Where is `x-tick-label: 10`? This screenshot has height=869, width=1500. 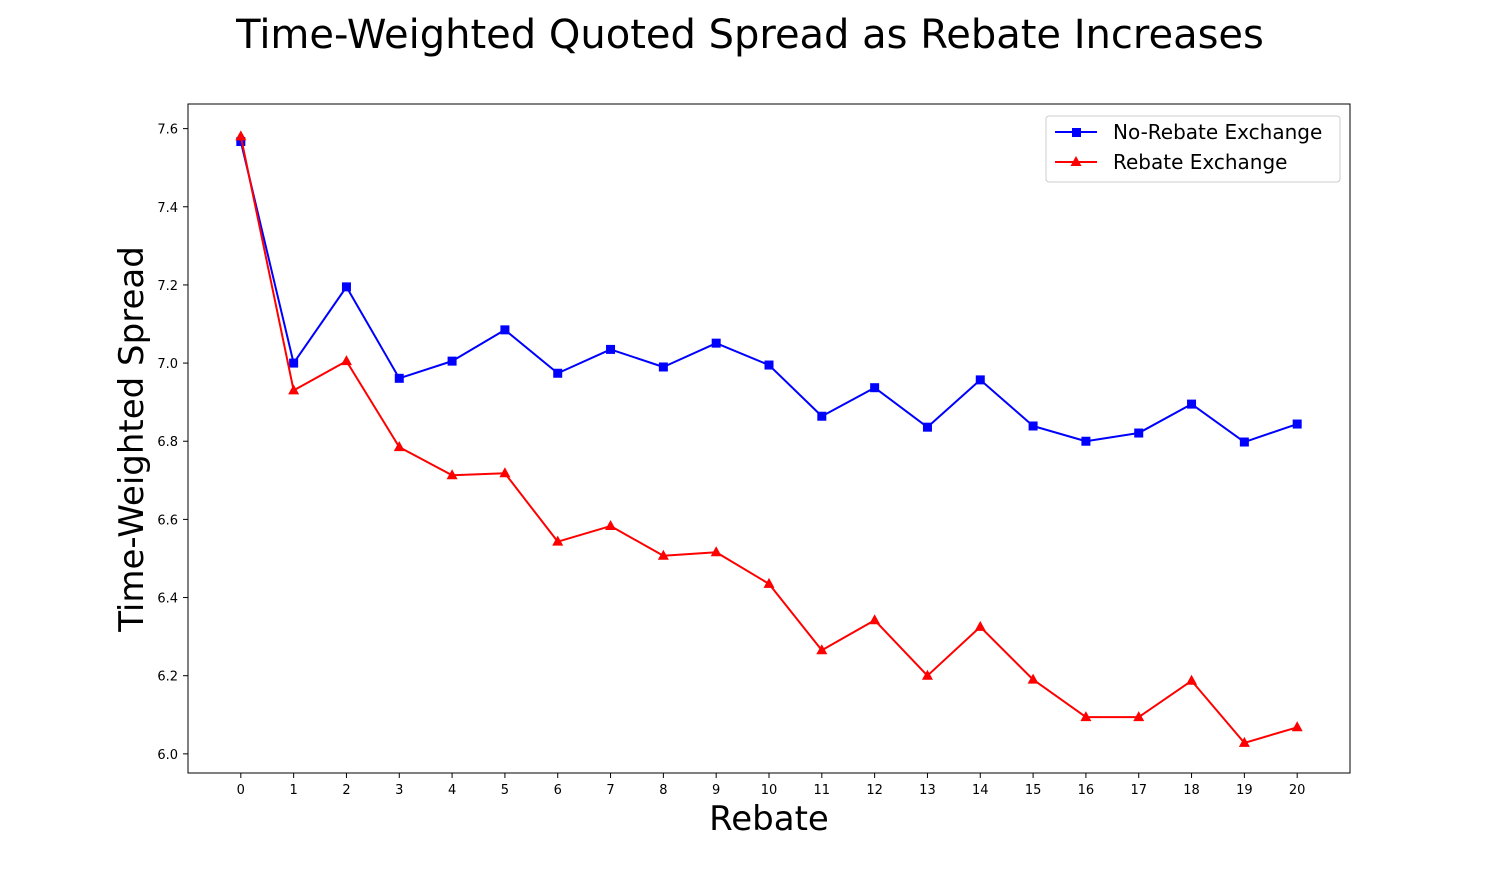
x-tick-label: 10 is located at coordinates (769, 790).